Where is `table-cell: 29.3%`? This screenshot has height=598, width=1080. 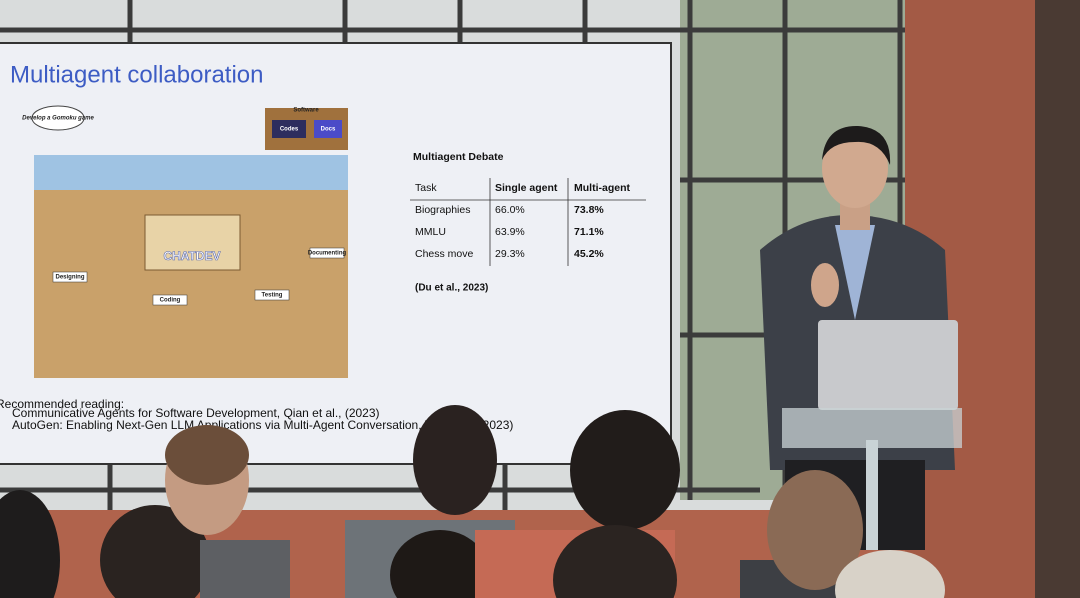
table-cell: 29.3% is located at coordinates (510, 254).